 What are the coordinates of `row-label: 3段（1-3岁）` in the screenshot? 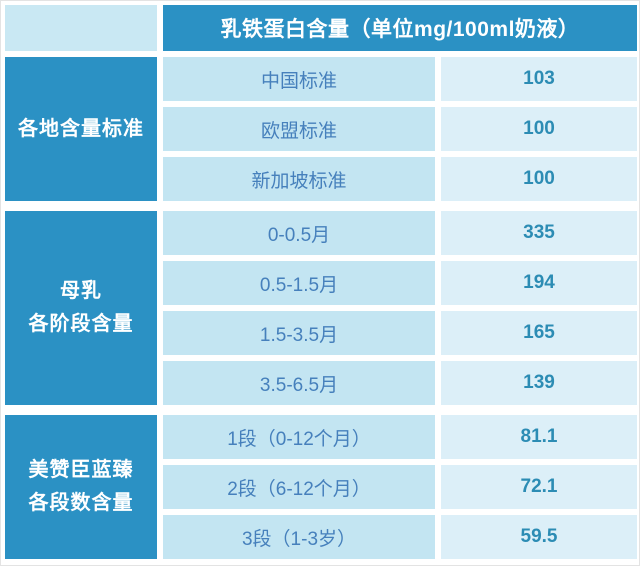 It's located at (299, 537).